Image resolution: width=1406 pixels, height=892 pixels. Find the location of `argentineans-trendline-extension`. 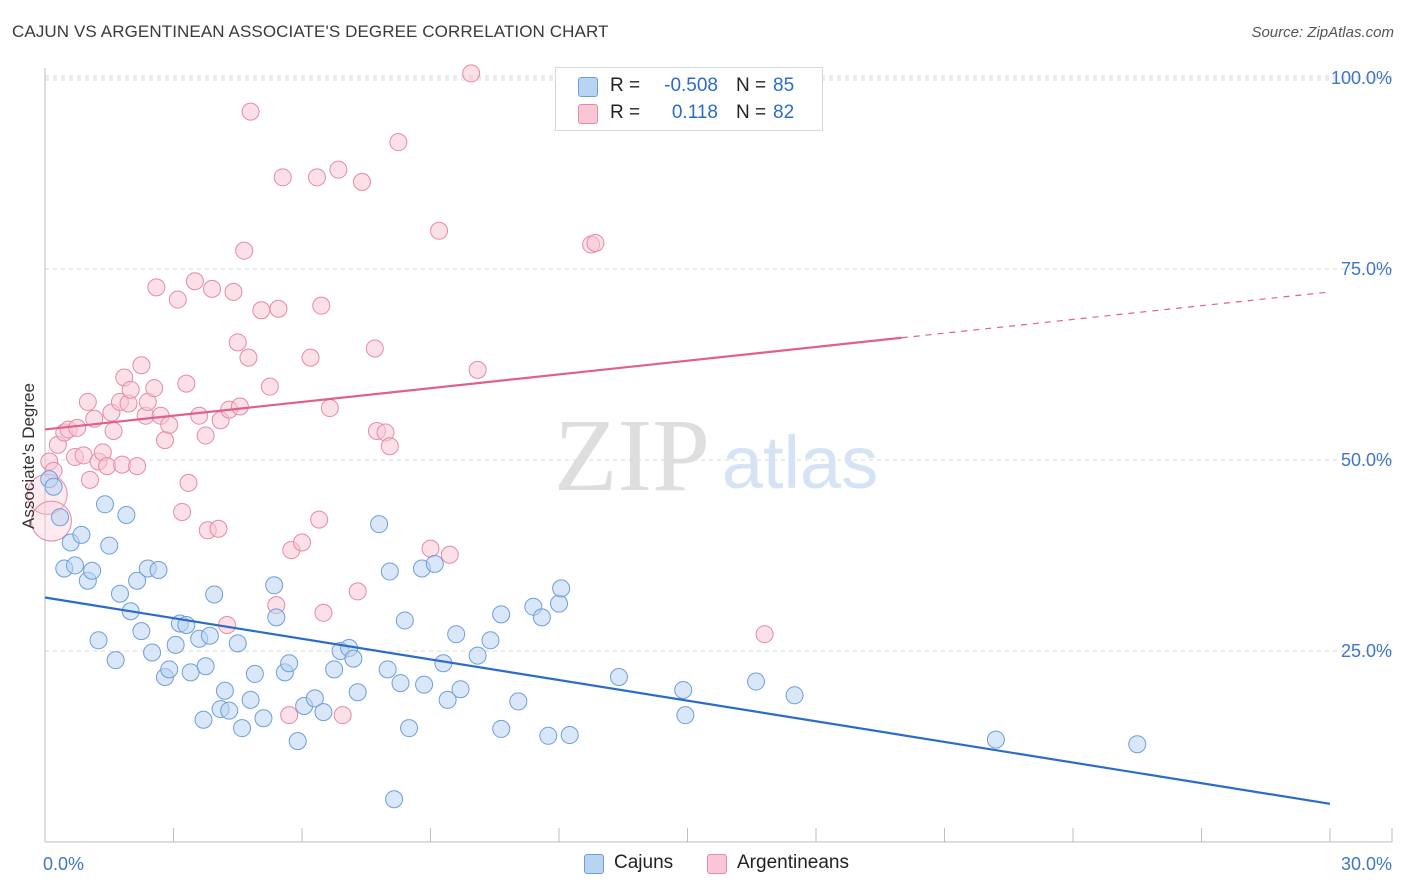

argentineans-trendline-extension is located at coordinates (1116, 315).